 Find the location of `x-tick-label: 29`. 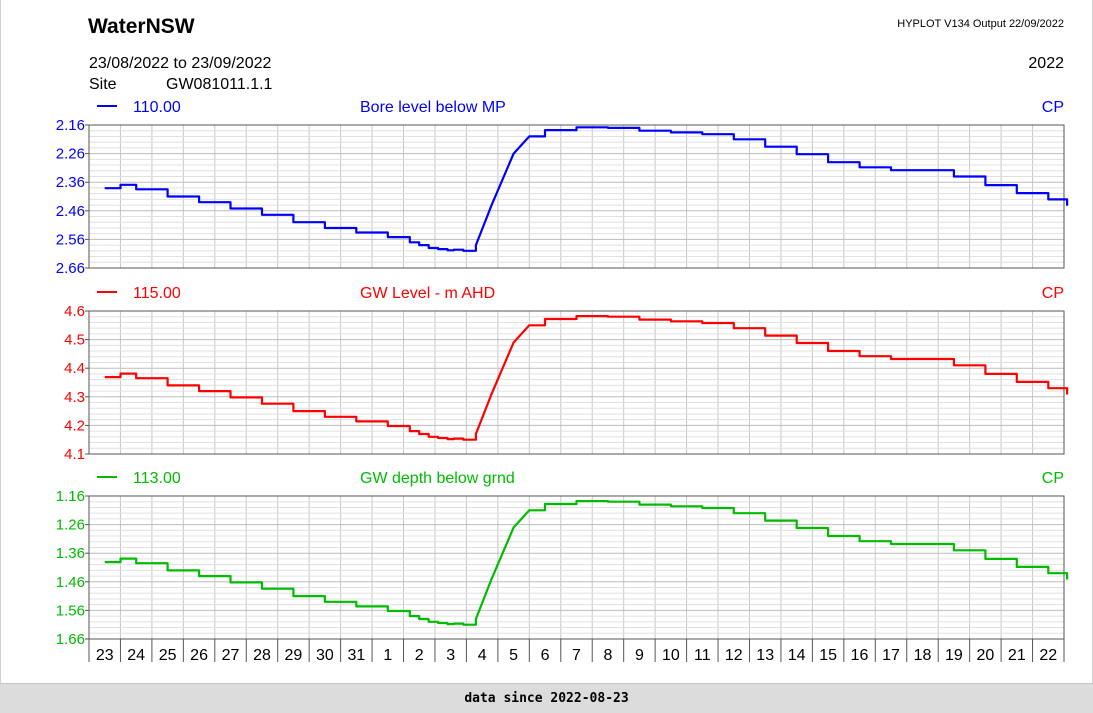

x-tick-label: 29 is located at coordinates (294, 655).